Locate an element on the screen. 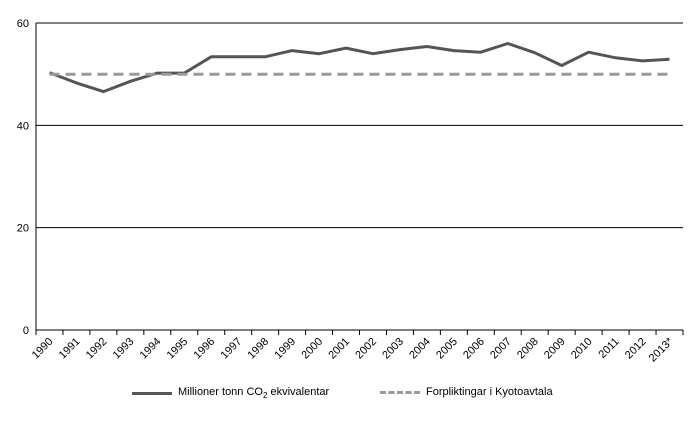  x-tick-label-2001: 2001 is located at coordinates (339, 349).